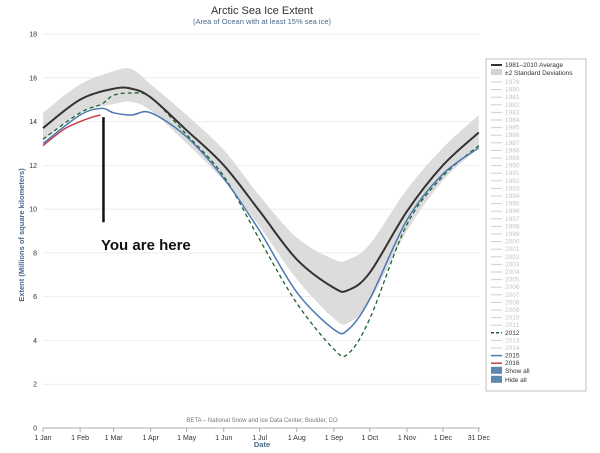 Image resolution: width=600 pixels, height=453 pixels. What do you see at coordinates (512, 242) in the screenshot?
I see `legend-item-2000: 2000` at bounding box center [512, 242].